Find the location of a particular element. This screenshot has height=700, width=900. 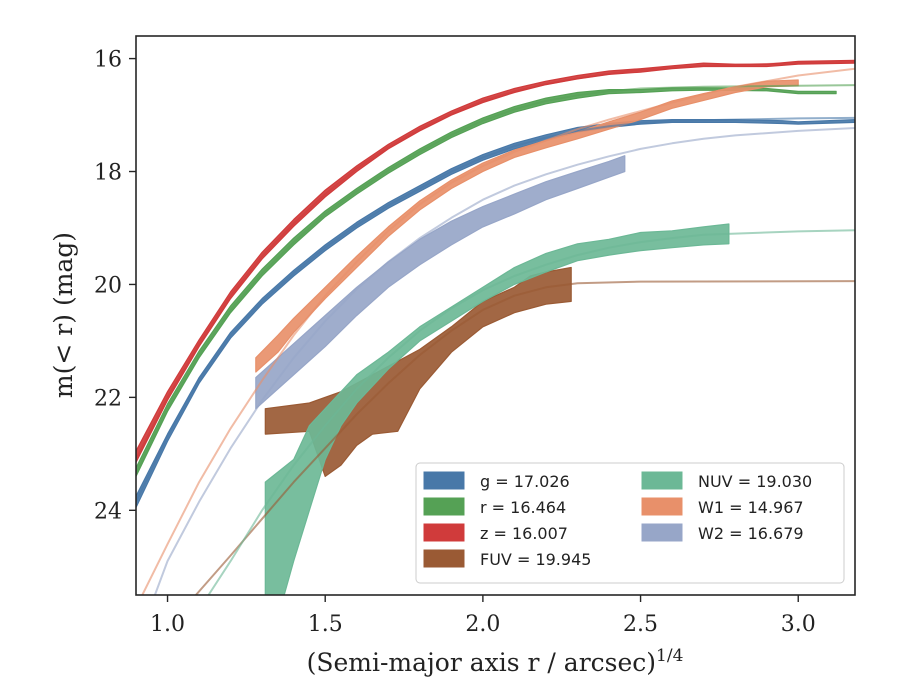

y-tick-label: 16 is located at coordinates (108, 60).